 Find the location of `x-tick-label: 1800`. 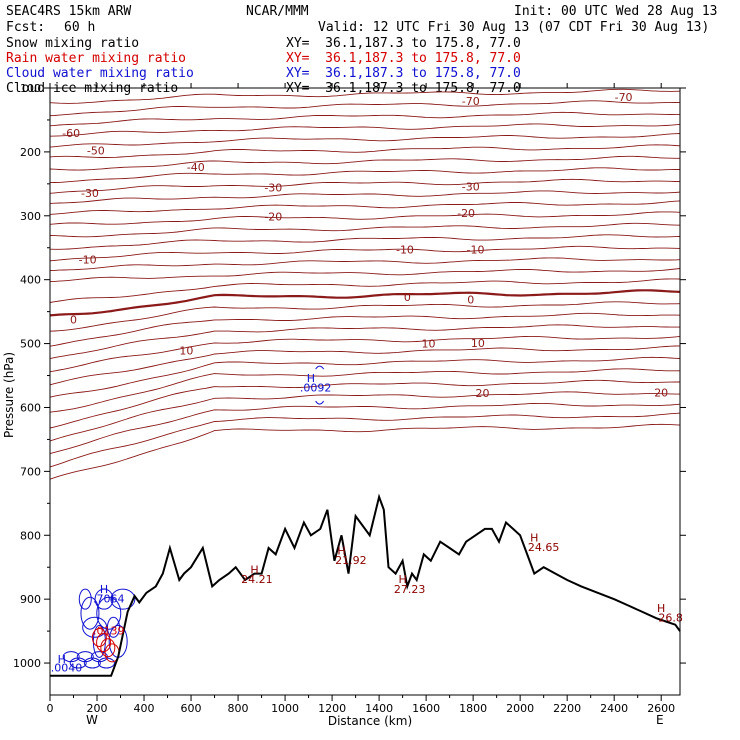

x-tick-label: 1800 is located at coordinates (473, 708).